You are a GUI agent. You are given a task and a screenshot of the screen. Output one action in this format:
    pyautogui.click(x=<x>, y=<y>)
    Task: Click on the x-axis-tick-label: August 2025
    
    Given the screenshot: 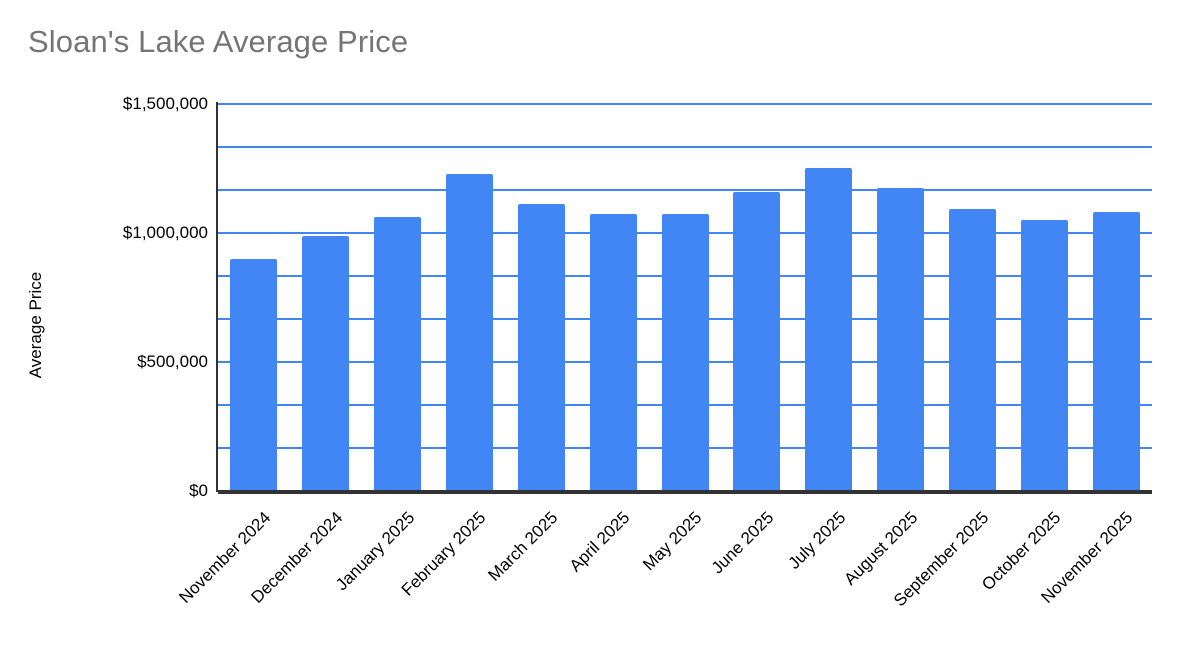 What is the action you would take?
    pyautogui.click(x=880, y=548)
    